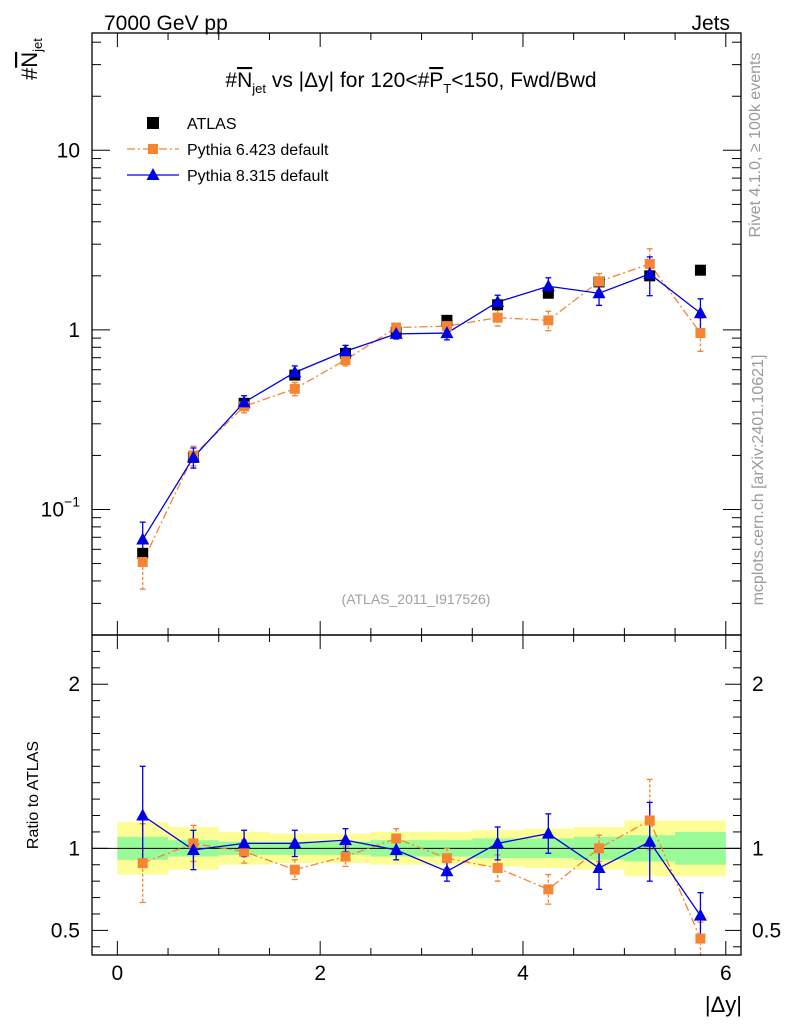 Image resolution: width=786 pixels, height=1024 pixels. Describe the element at coordinates (65, 930) in the screenshot. I see `ratio-y-tick-label-left: 0.5` at that location.